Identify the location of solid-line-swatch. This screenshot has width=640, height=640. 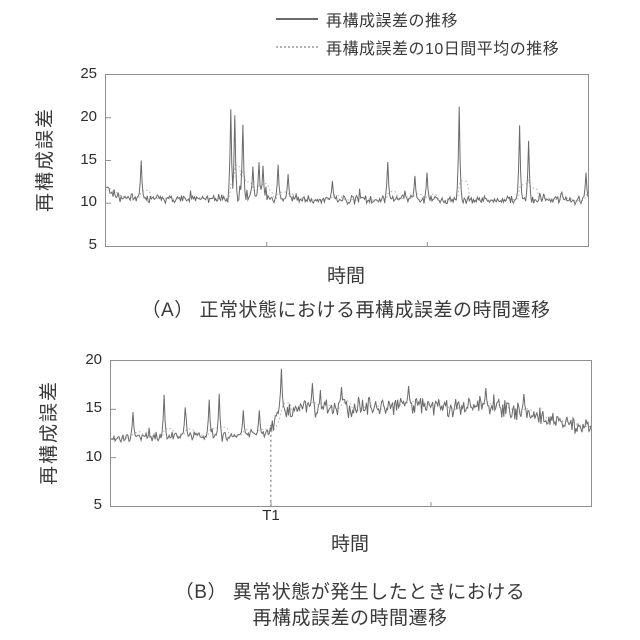
(297, 19).